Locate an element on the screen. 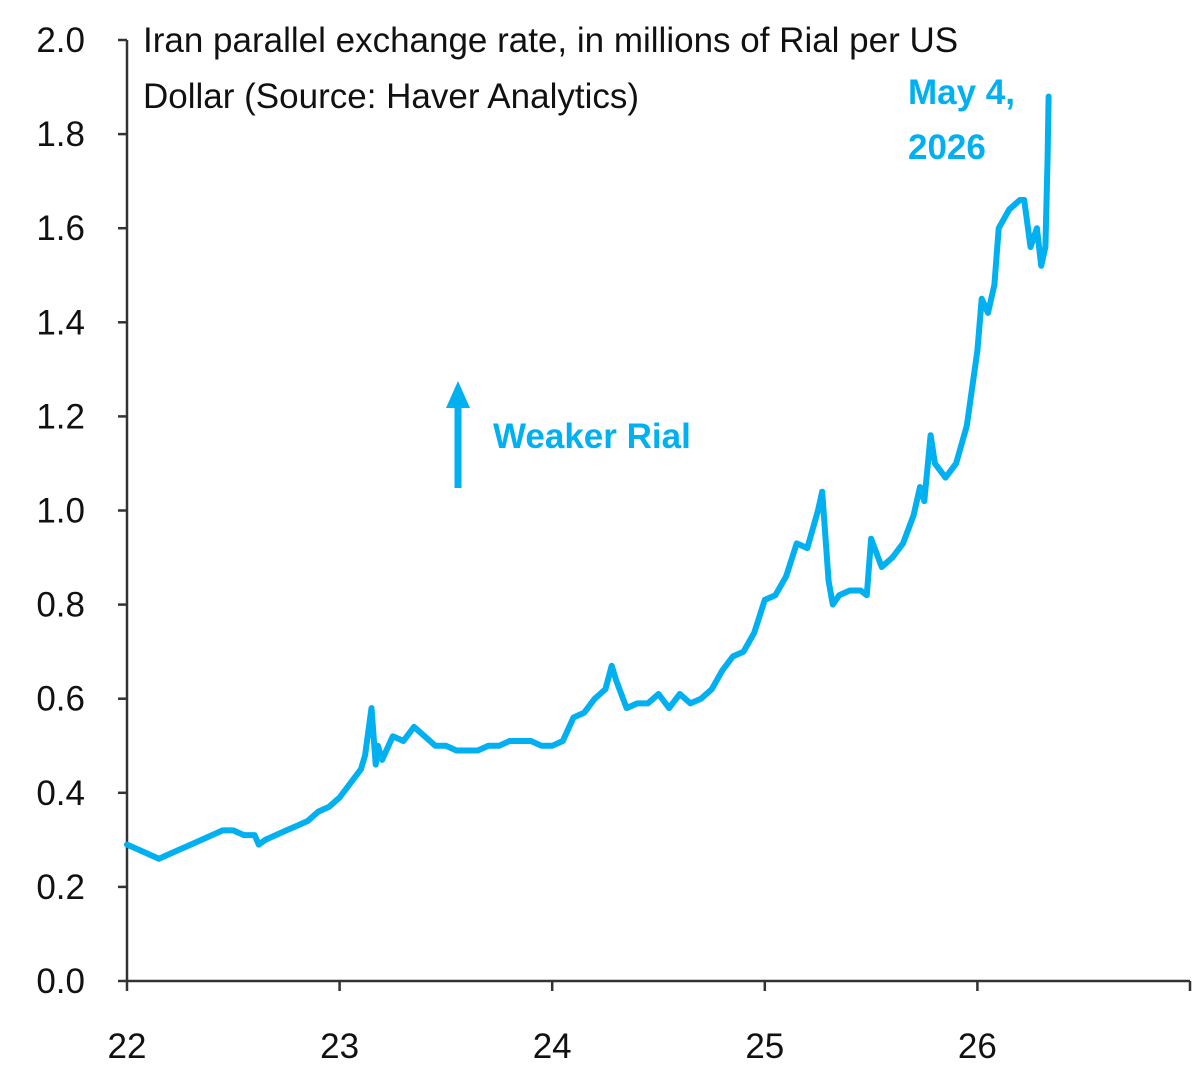  y-tick-label: 1.2 is located at coordinates (60, 416).